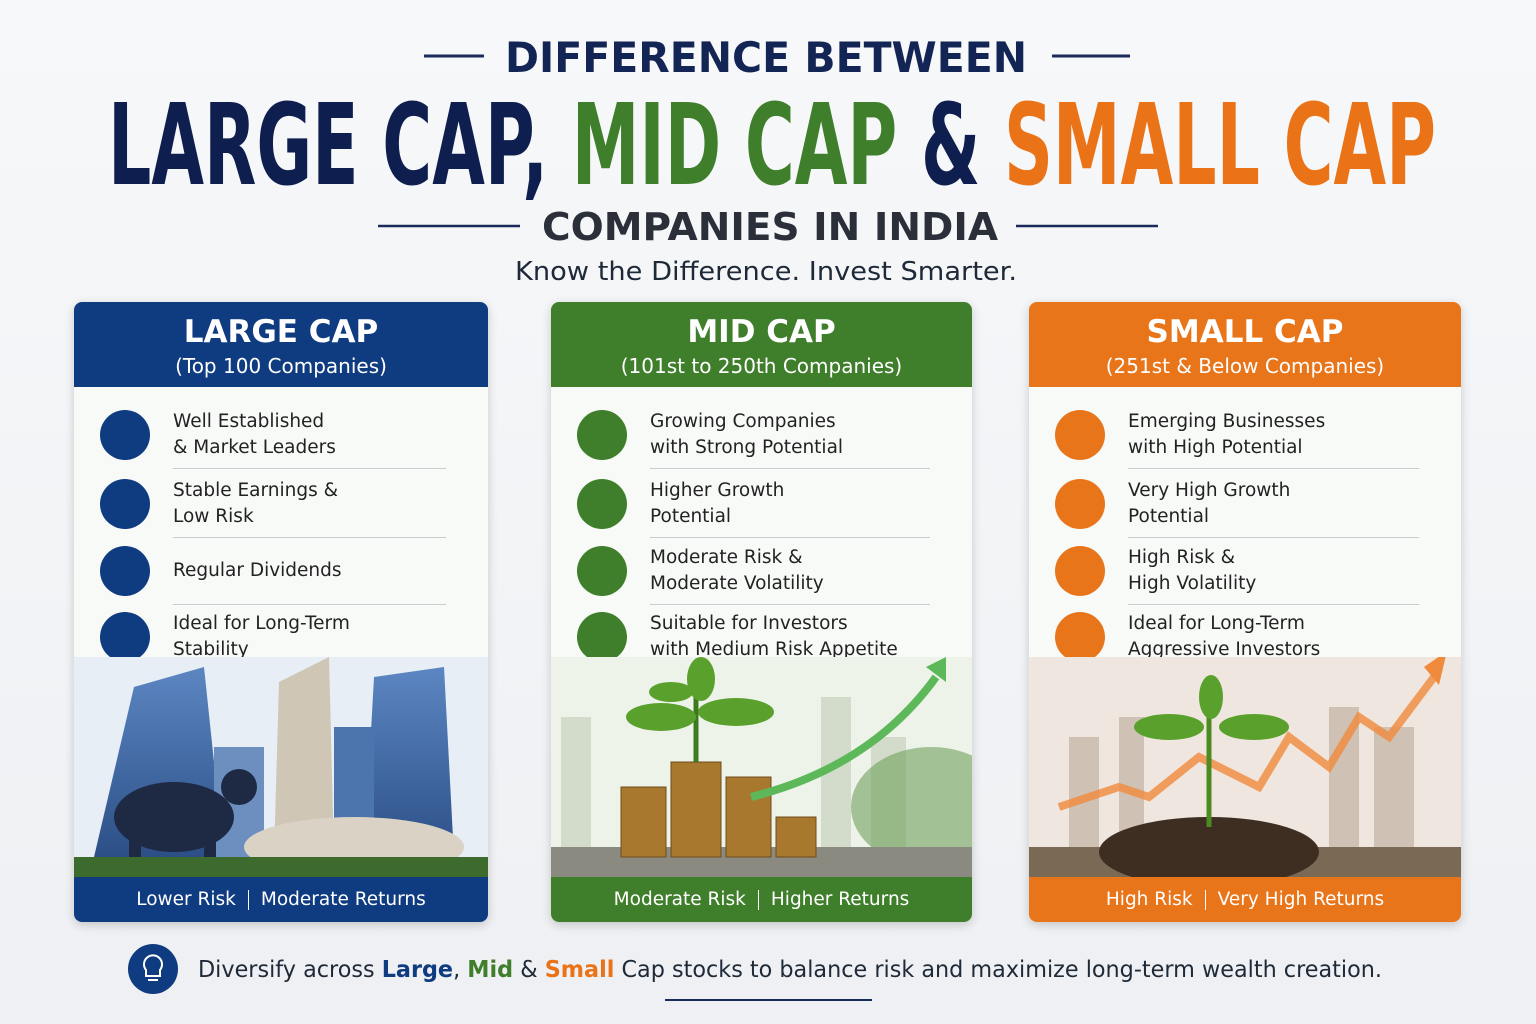 The width and height of the screenshot is (1536, 1024). Describe the element at coordinates (1220, 146) in the screenshot. I see `title-small: SMALL CAP` at that location.